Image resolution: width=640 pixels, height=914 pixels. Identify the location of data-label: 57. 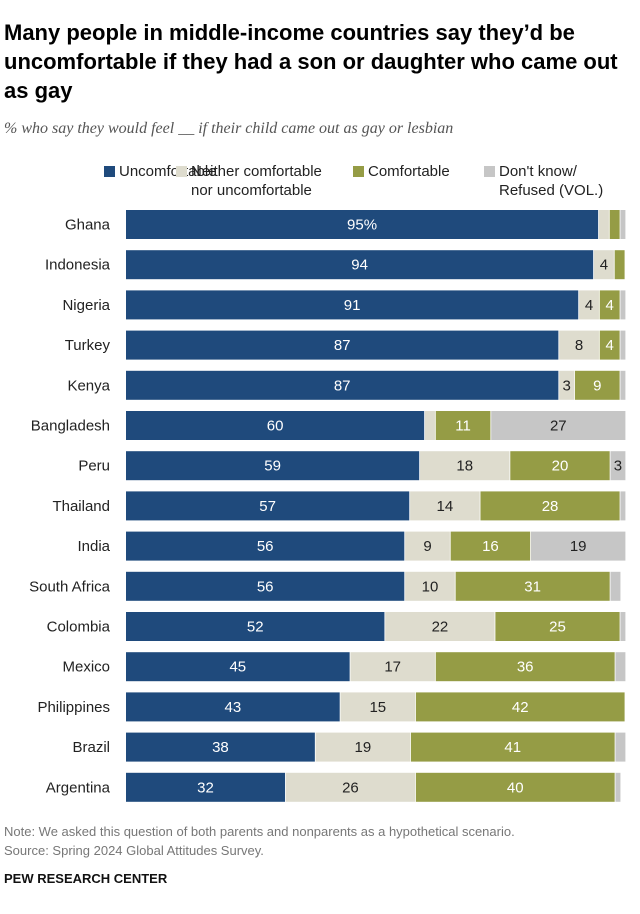
(267, 506).